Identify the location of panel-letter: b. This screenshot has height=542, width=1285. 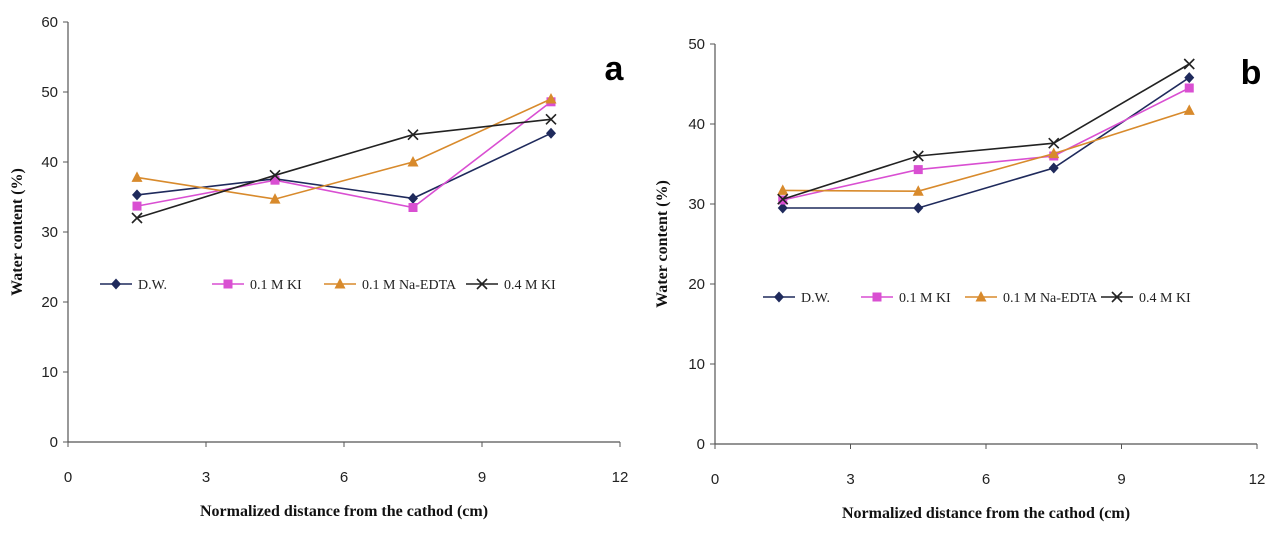
(1251, 73).